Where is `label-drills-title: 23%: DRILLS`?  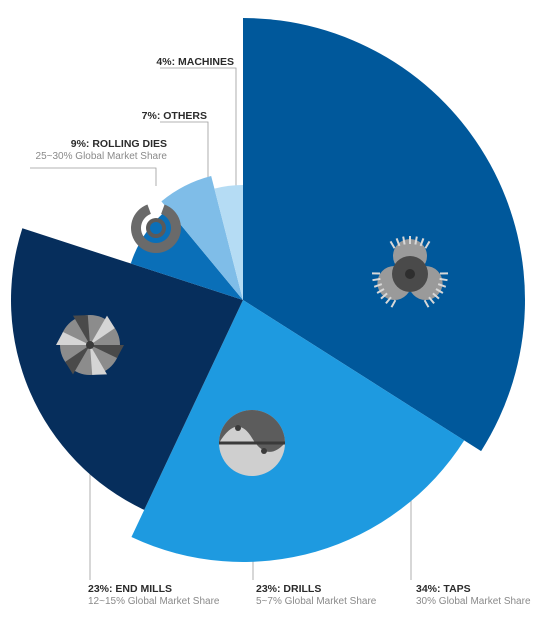
label-drills-title: 23%: DRILLS is located at coordinates (289, 589).